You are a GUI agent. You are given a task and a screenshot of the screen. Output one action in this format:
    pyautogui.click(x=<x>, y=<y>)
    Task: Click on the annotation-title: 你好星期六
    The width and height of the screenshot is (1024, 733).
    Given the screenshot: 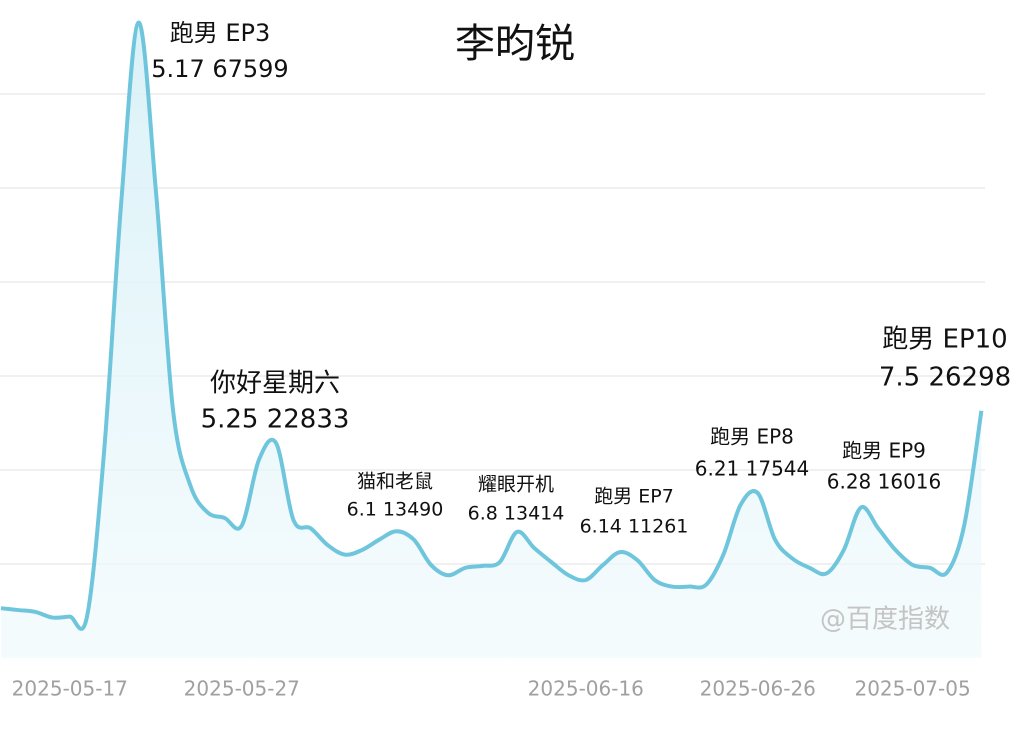 What is the action you would take?
    pyautogui.click(x=275, y=384)
    